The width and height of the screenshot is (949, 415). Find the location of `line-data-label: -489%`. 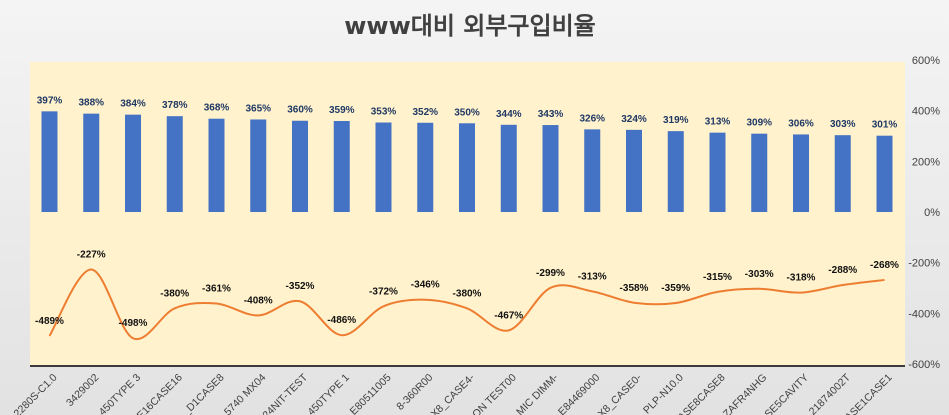

line-data-label: -489% is located at coordinates (49, 321).